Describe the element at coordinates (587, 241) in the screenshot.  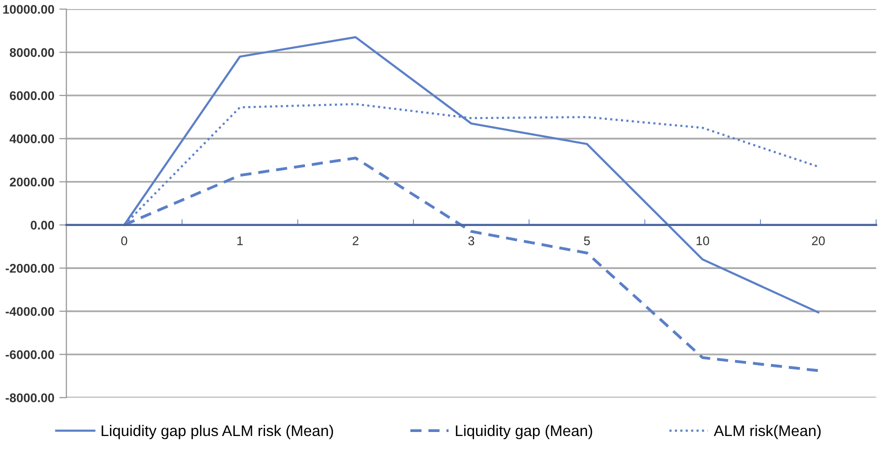
I see `x-tick-label: 5` at that location.